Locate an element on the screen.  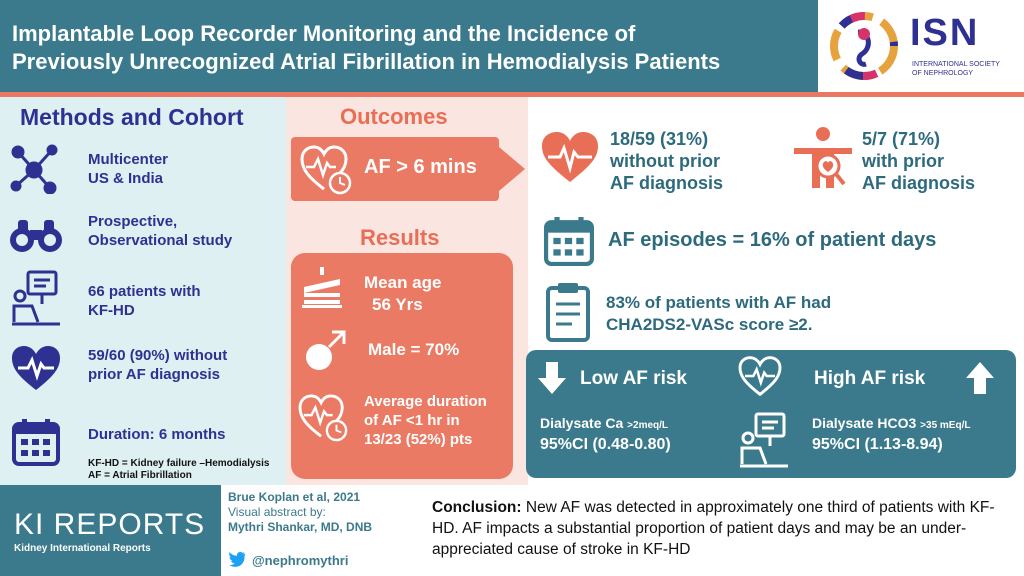
low-risk-ci: 95%CI (0.48-0.80) is located at coordinates (605, 444).